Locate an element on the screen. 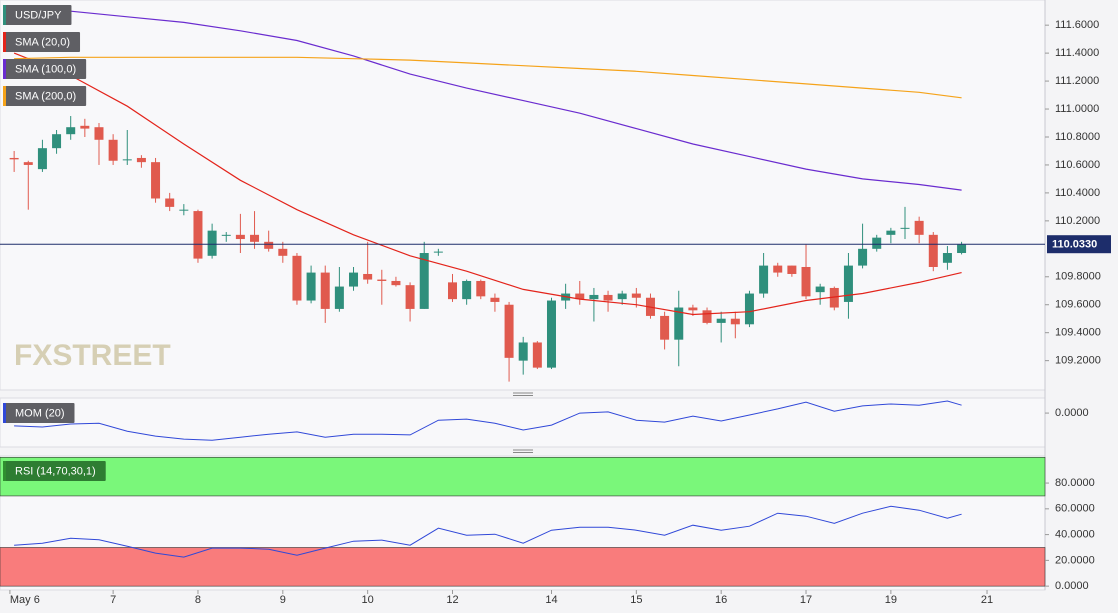 The image size is (1118, 613). x-tick-label: 7 is located at coordinates (113, 600).